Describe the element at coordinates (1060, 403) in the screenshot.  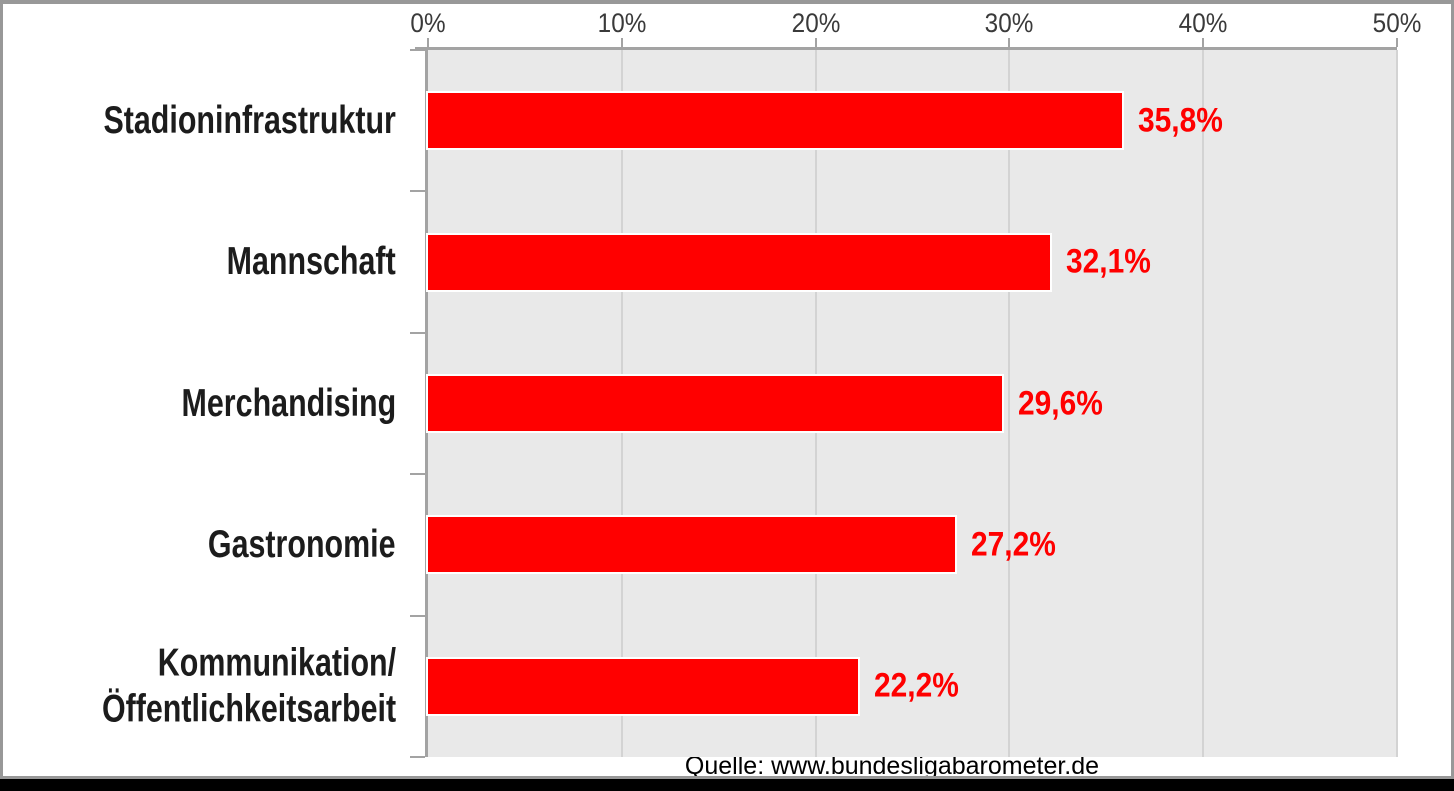
I see `value-label: 29,6%` at that location.